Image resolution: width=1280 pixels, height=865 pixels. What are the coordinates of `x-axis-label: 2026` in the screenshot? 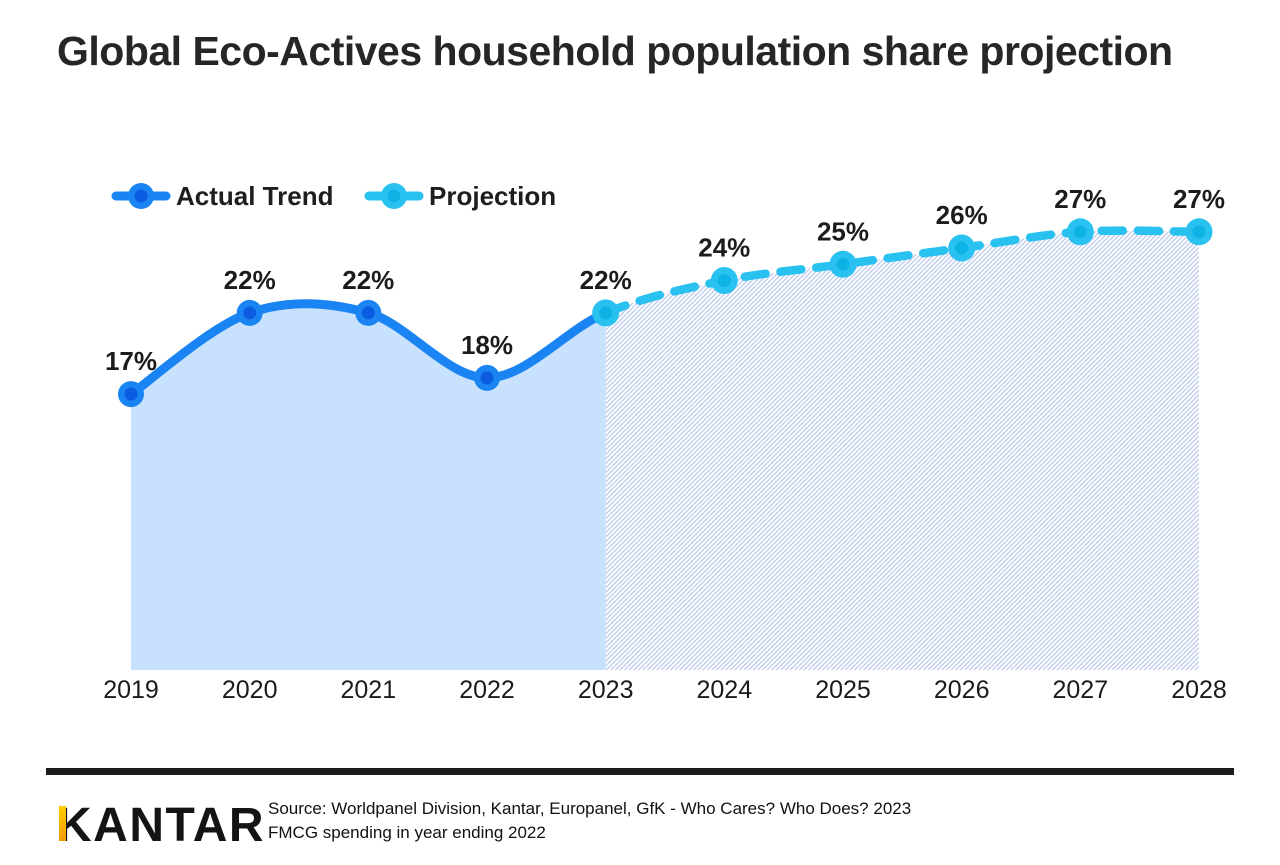 It's located at (962, 690).